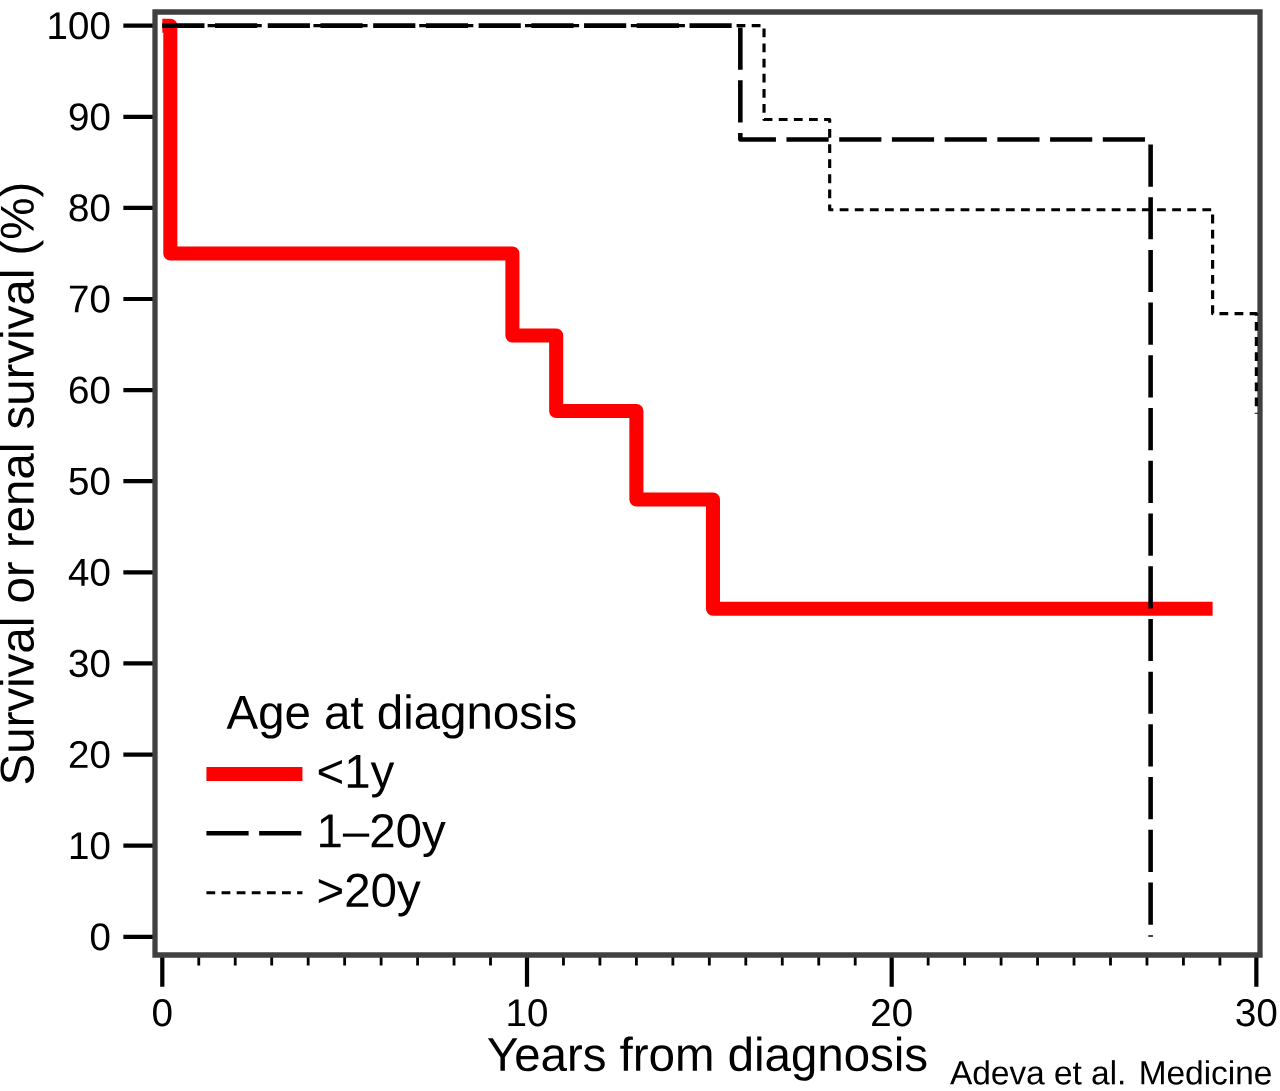 This screenshot has height=1091, width=1280. I want to click on y-tick-label: 90, so click(89, 117).